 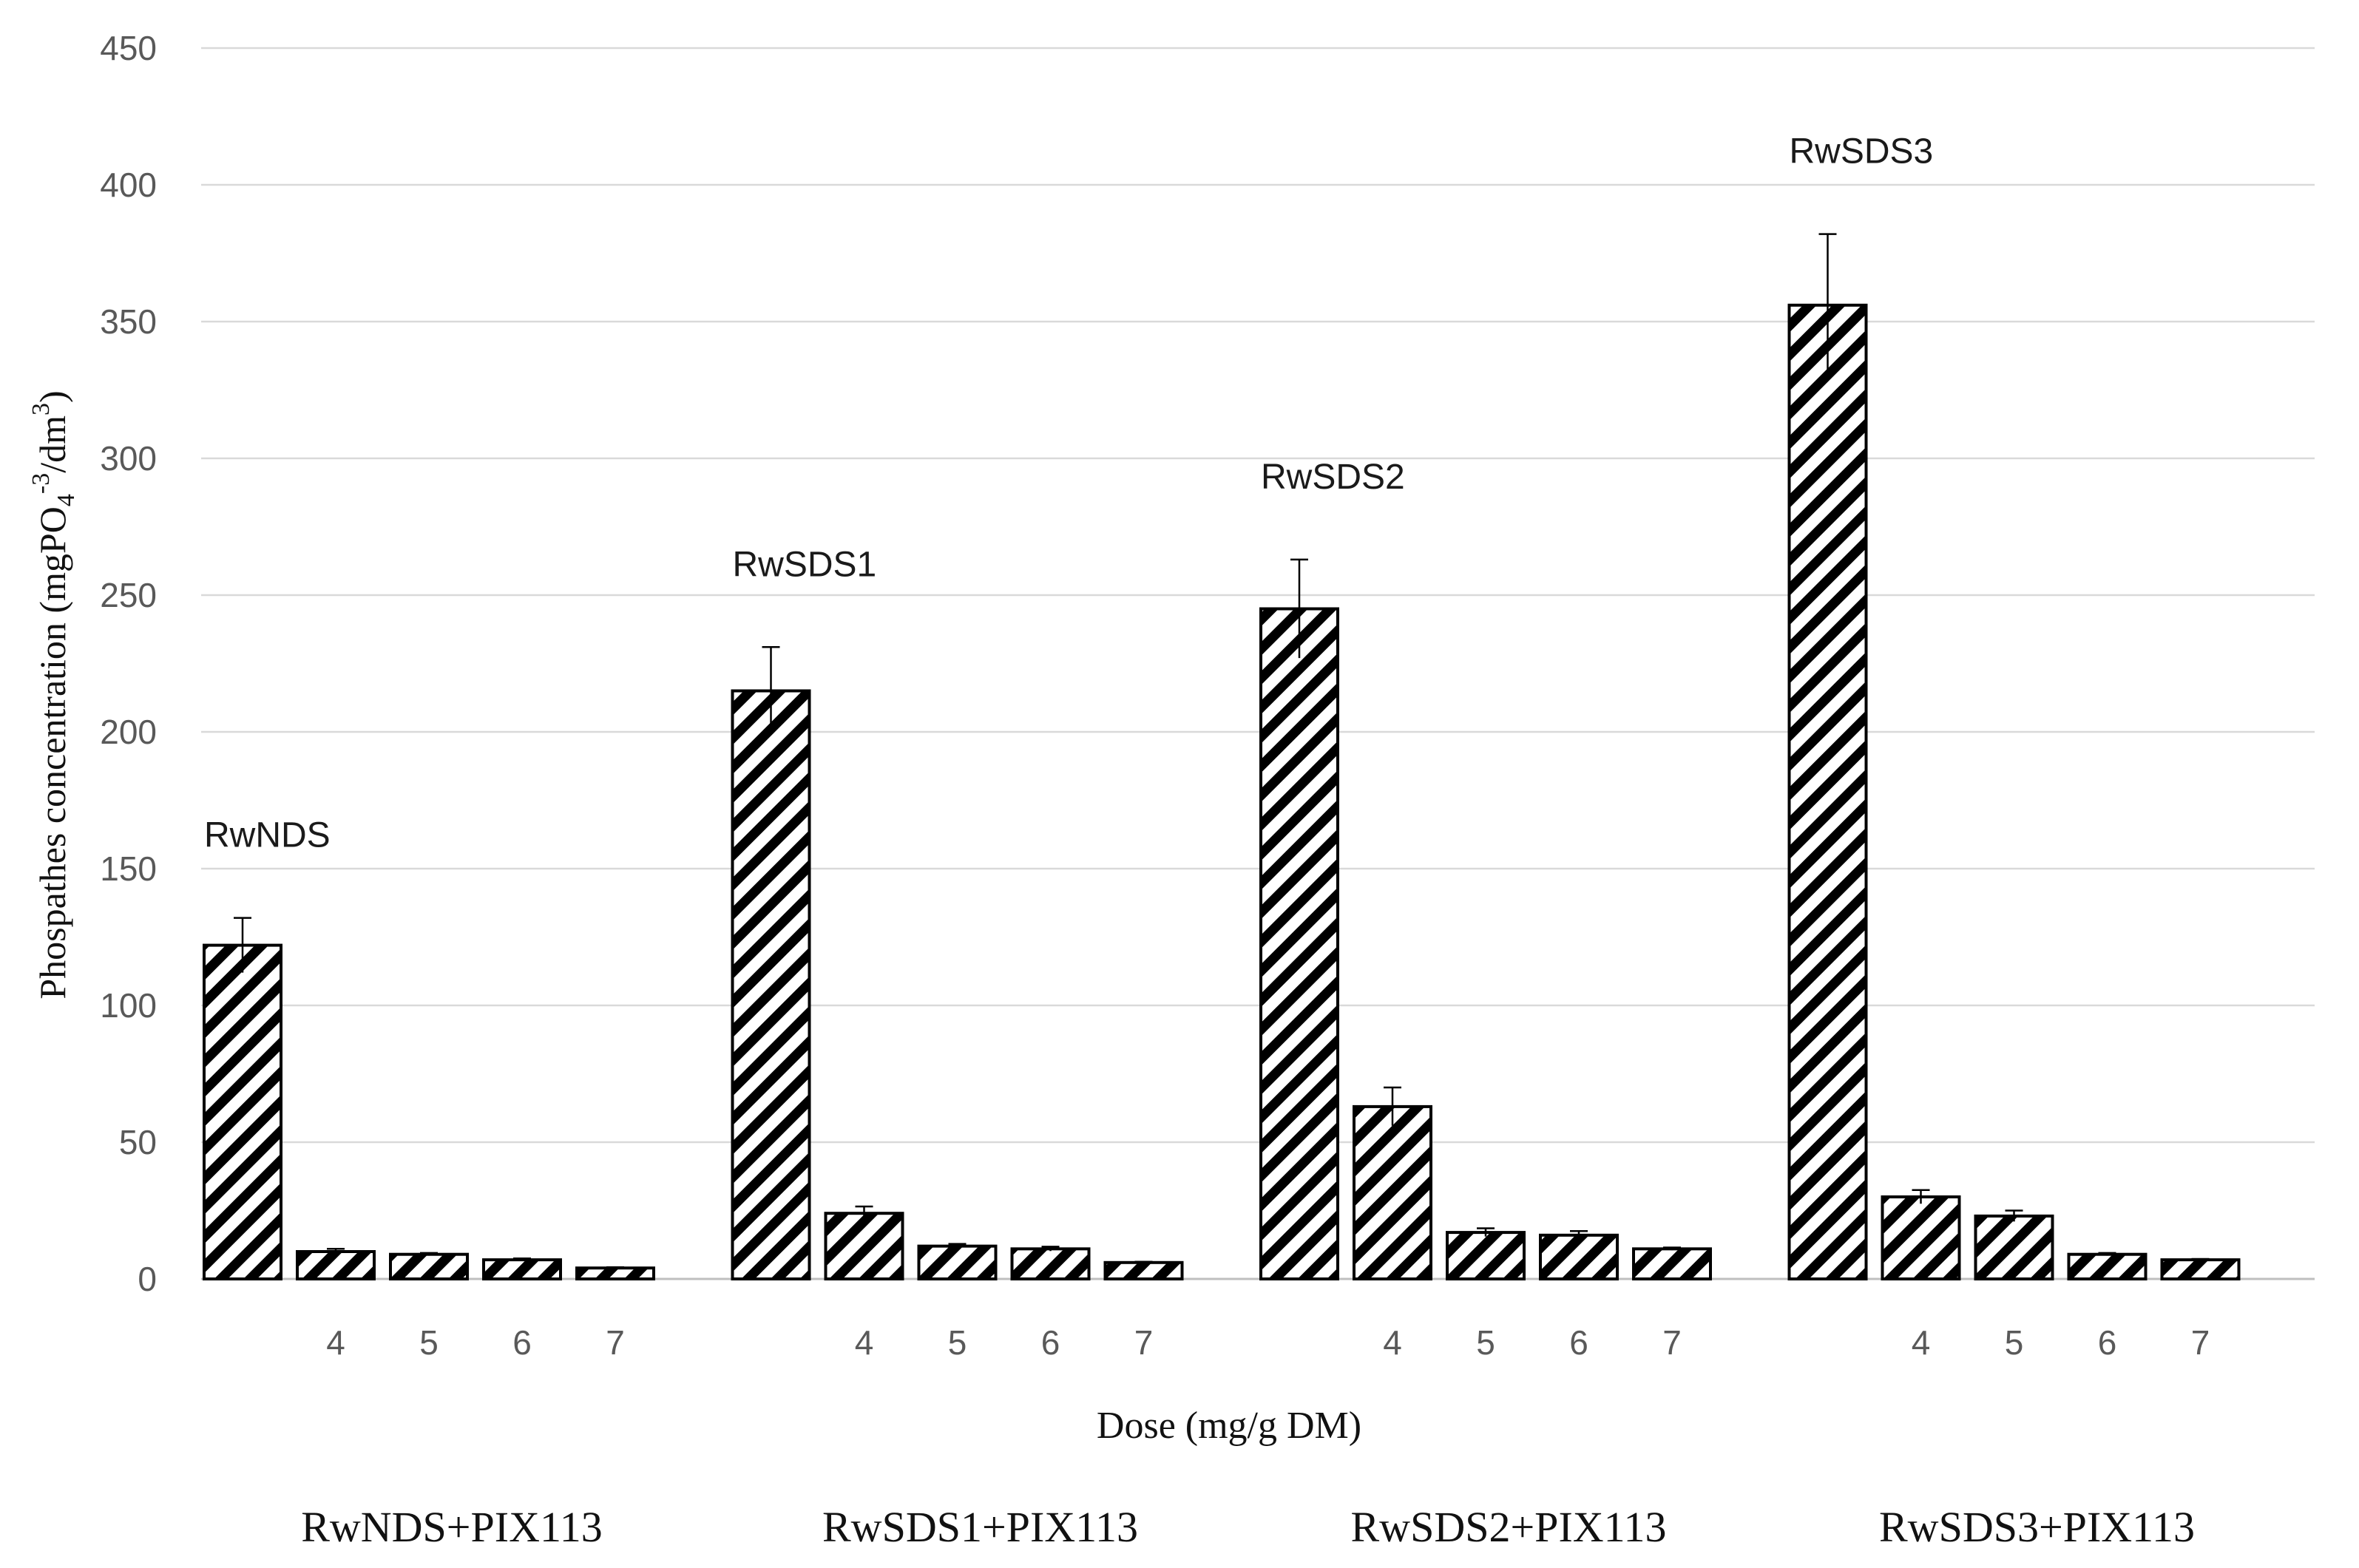 What do you see at coordinates (128, 458) in the screenshot?
I see `y-tick-label: 300` at bounding box center [128, 458].